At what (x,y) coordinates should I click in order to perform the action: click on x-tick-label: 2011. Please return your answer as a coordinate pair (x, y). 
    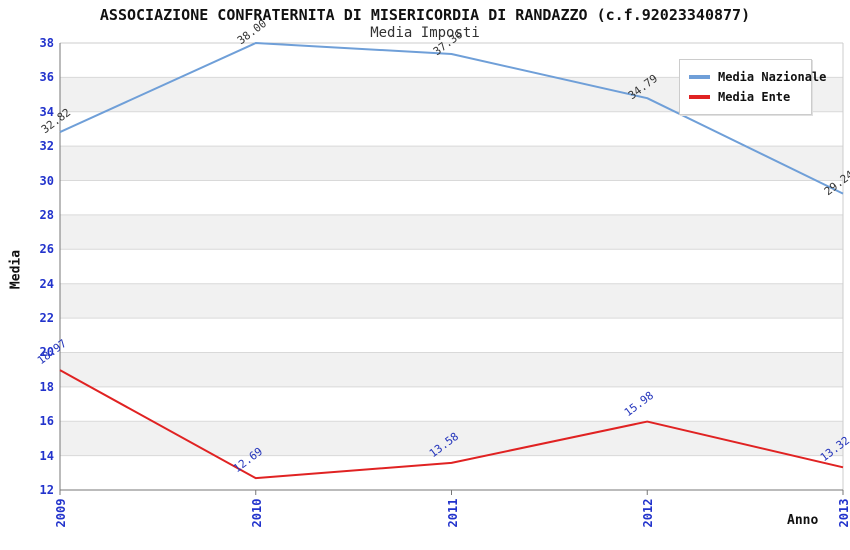
    Looking at the image, I should click on (452, 513).